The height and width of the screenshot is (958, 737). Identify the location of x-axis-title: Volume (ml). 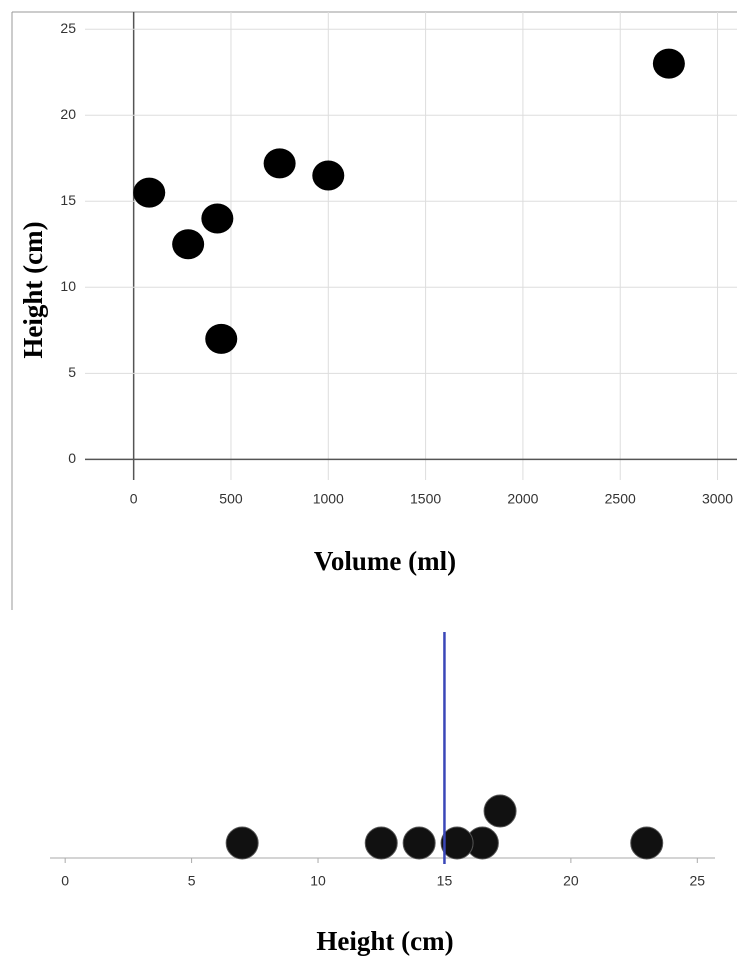
(385, 561).